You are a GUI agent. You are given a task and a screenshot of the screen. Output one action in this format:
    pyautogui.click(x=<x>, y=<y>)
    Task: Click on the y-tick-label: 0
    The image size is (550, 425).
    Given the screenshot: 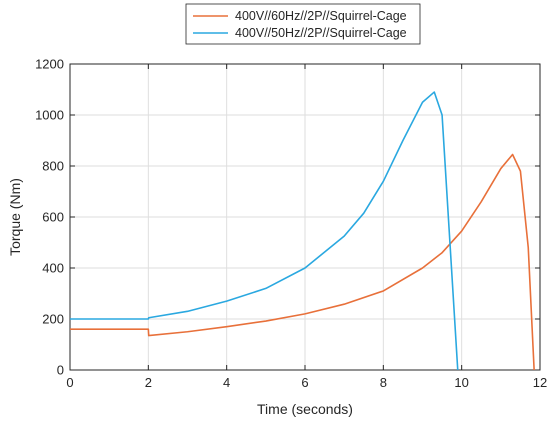 What is the action you would take?
    pyautogui.click(x=60, y=370)
    